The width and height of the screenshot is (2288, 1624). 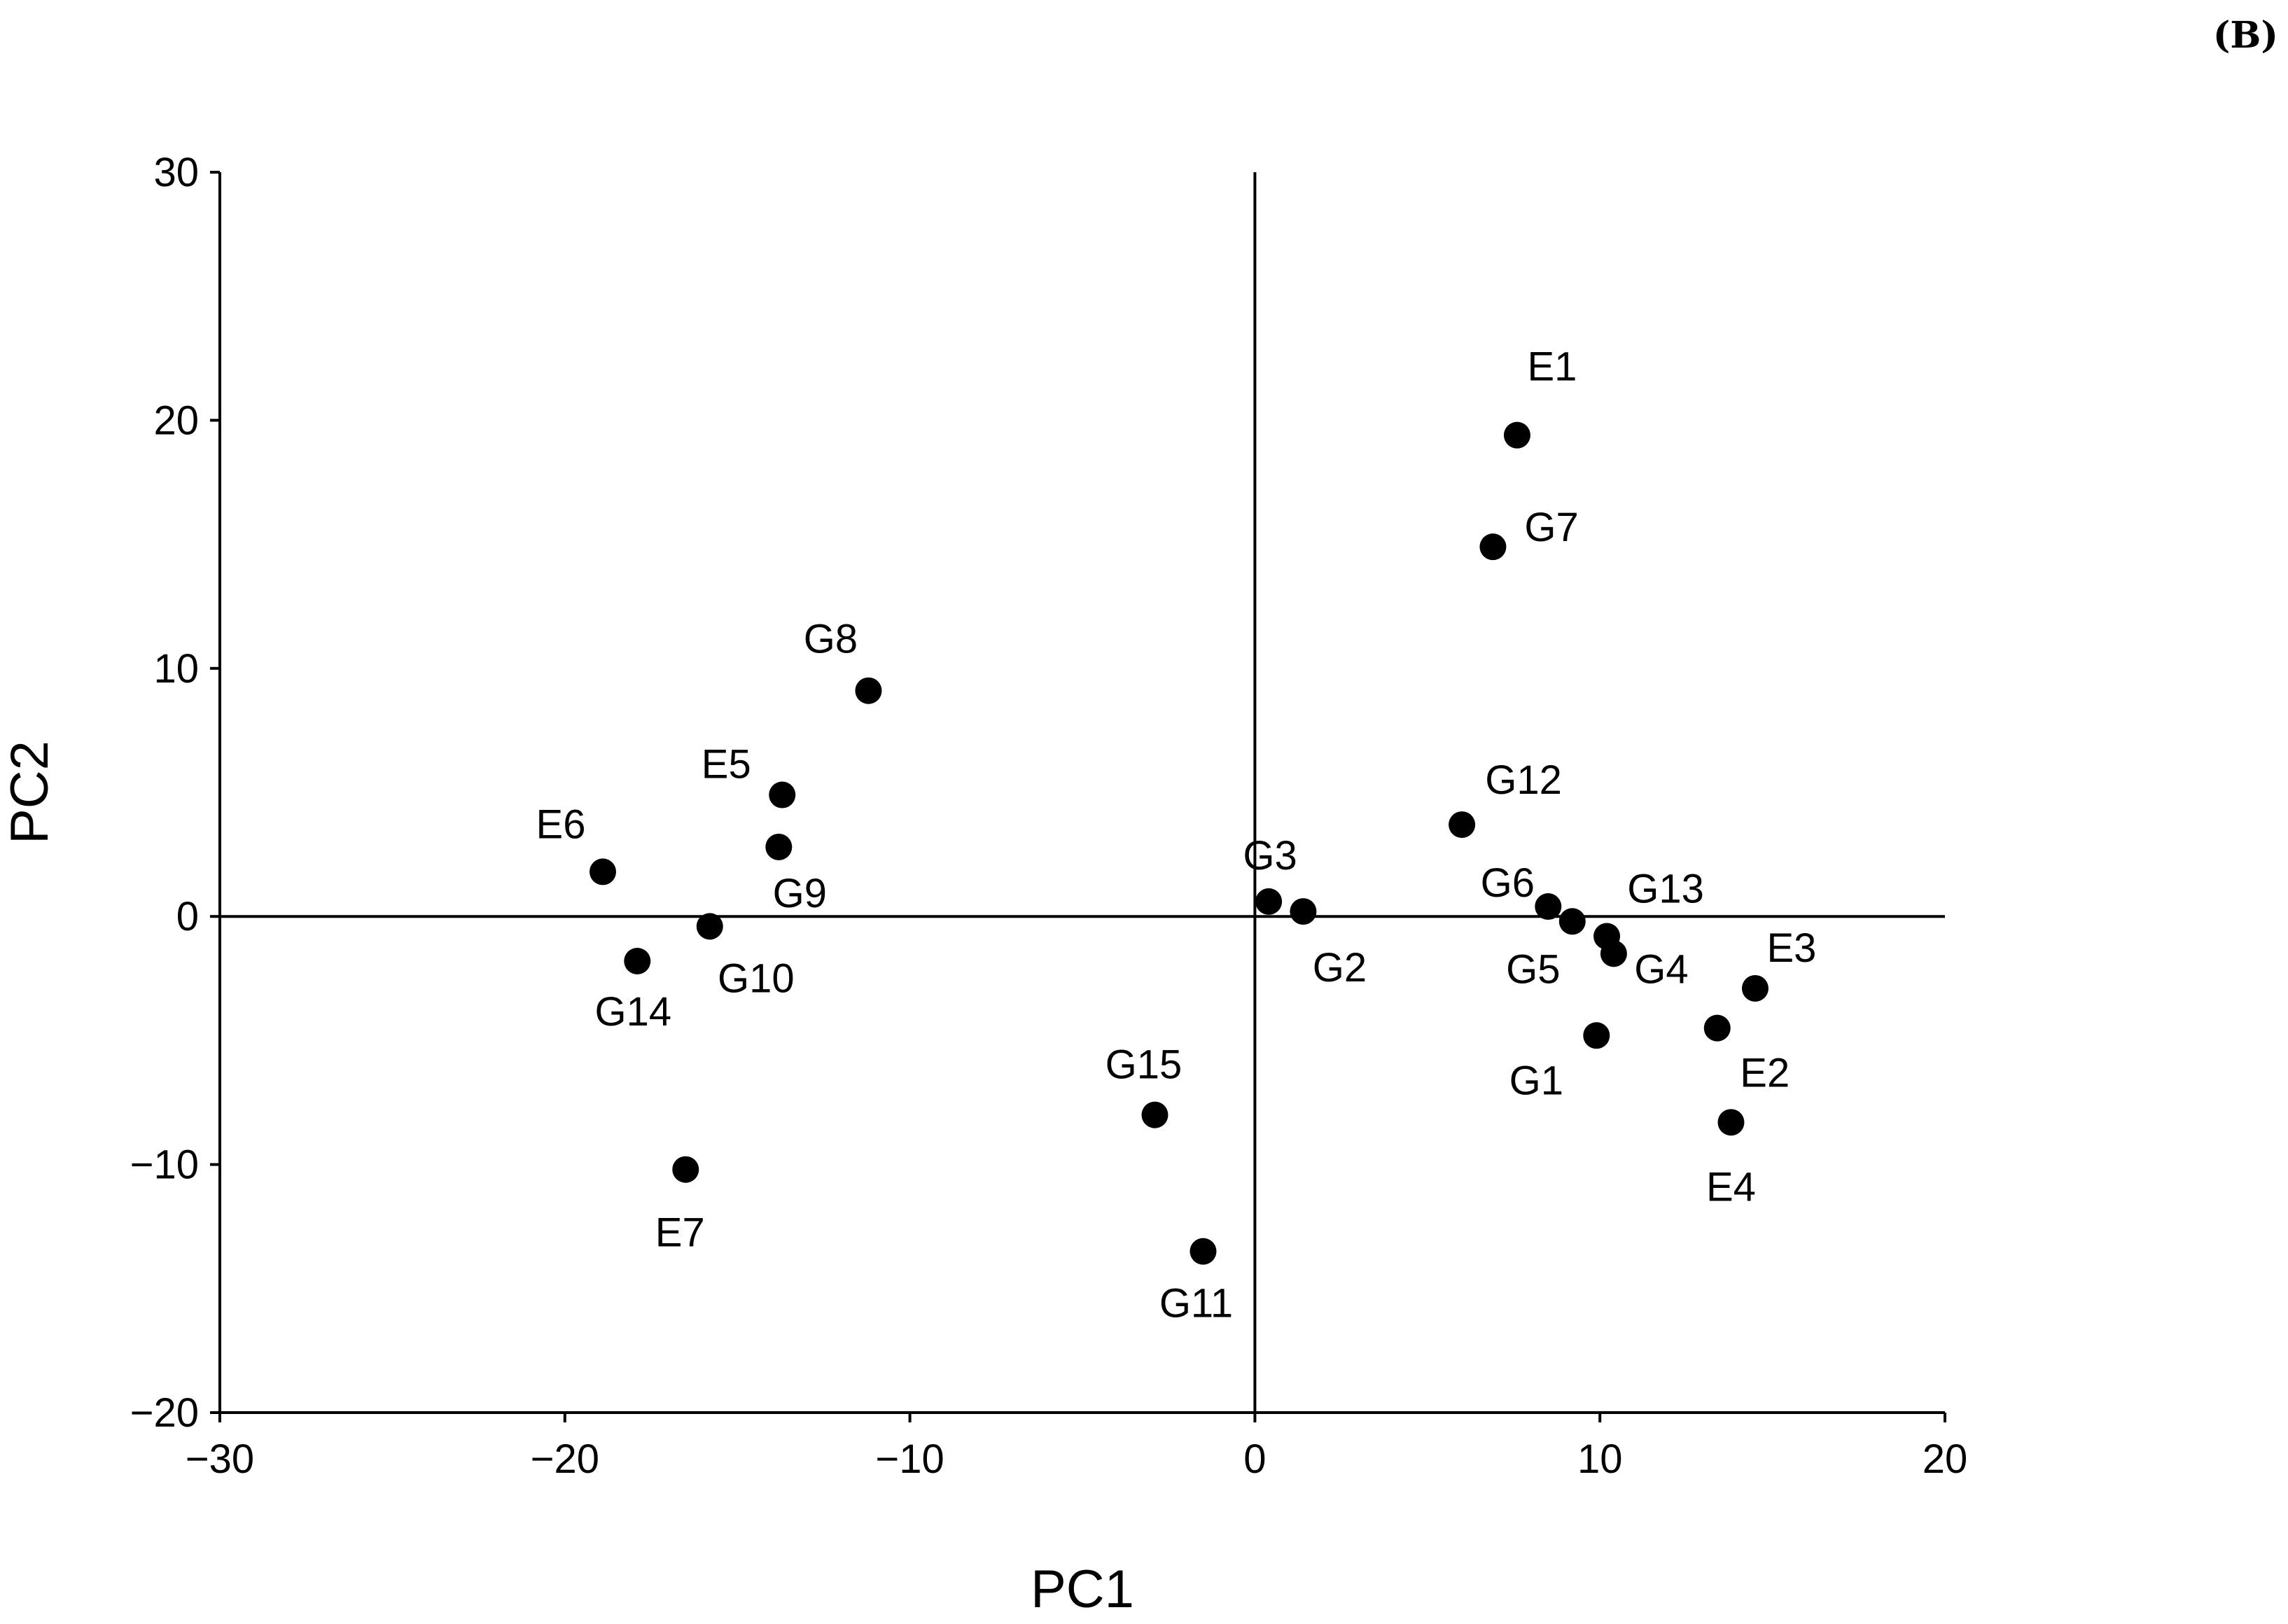 What do you see at coordinates (1791, 948) in the screenshot?
I see `point-label-e3: E3` at bounding box center [1791, 948].